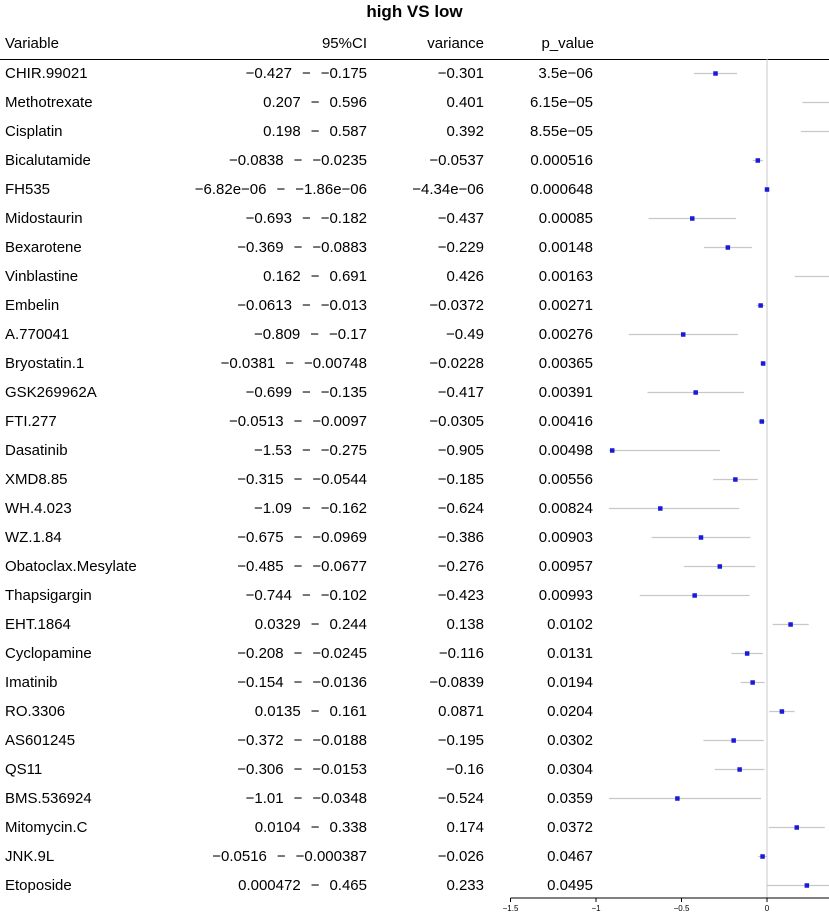  What do you see at coordinates (339, 740) in the screenshot?
I see `row-ci-high: −0.0188` at bounding box center [339, 740].